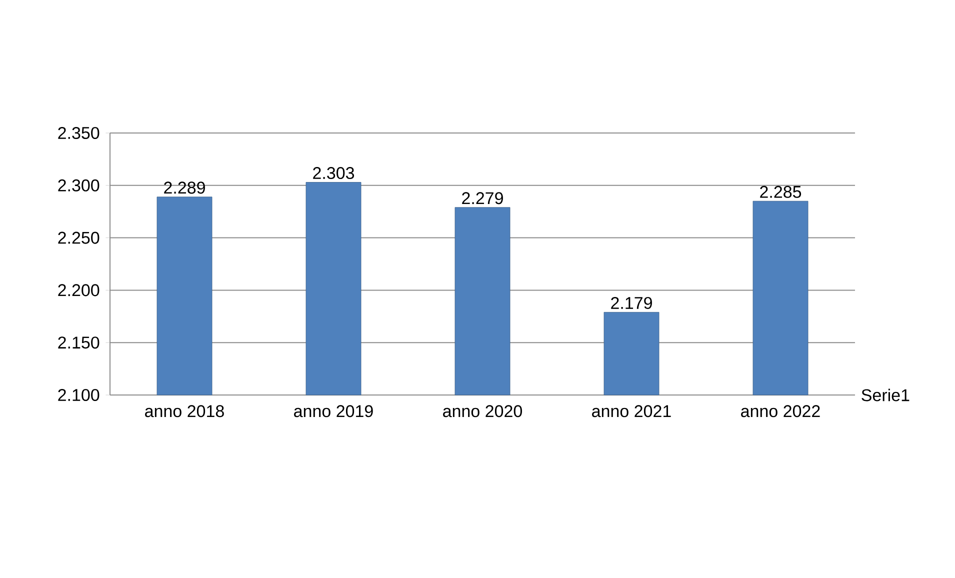  I want to click on x-tick-label: anno 2020, so click(482, 411).